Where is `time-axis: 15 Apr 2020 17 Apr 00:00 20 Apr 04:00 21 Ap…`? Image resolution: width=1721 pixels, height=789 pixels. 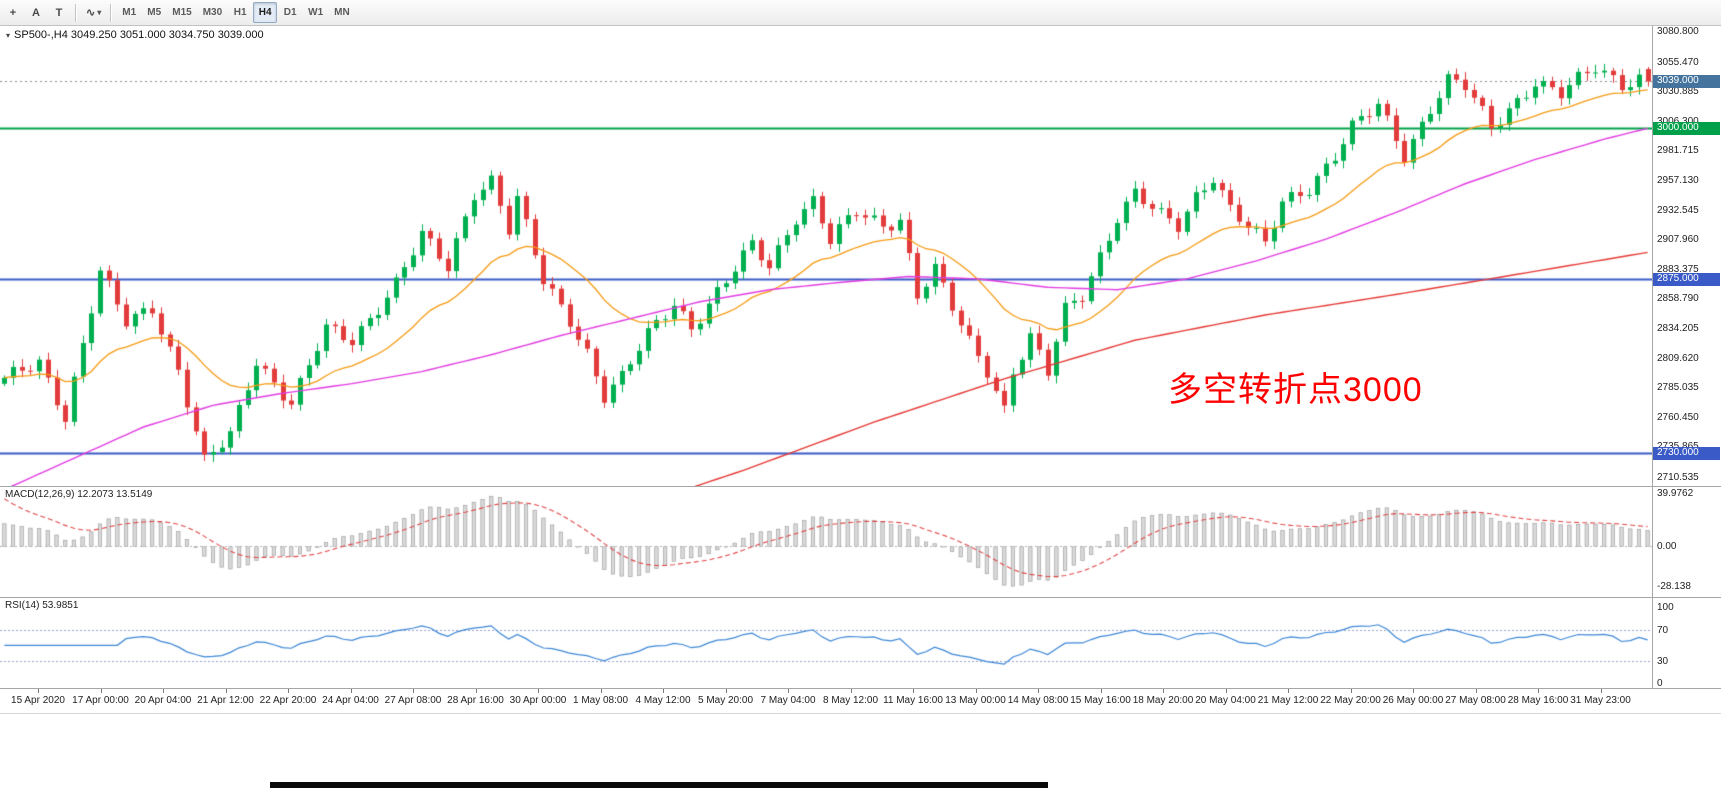 time-axis: 15 Apr 2020 17 Apr 00:00 20 Apr 04:00 21 Ap… is located at coordinates (860, 701).